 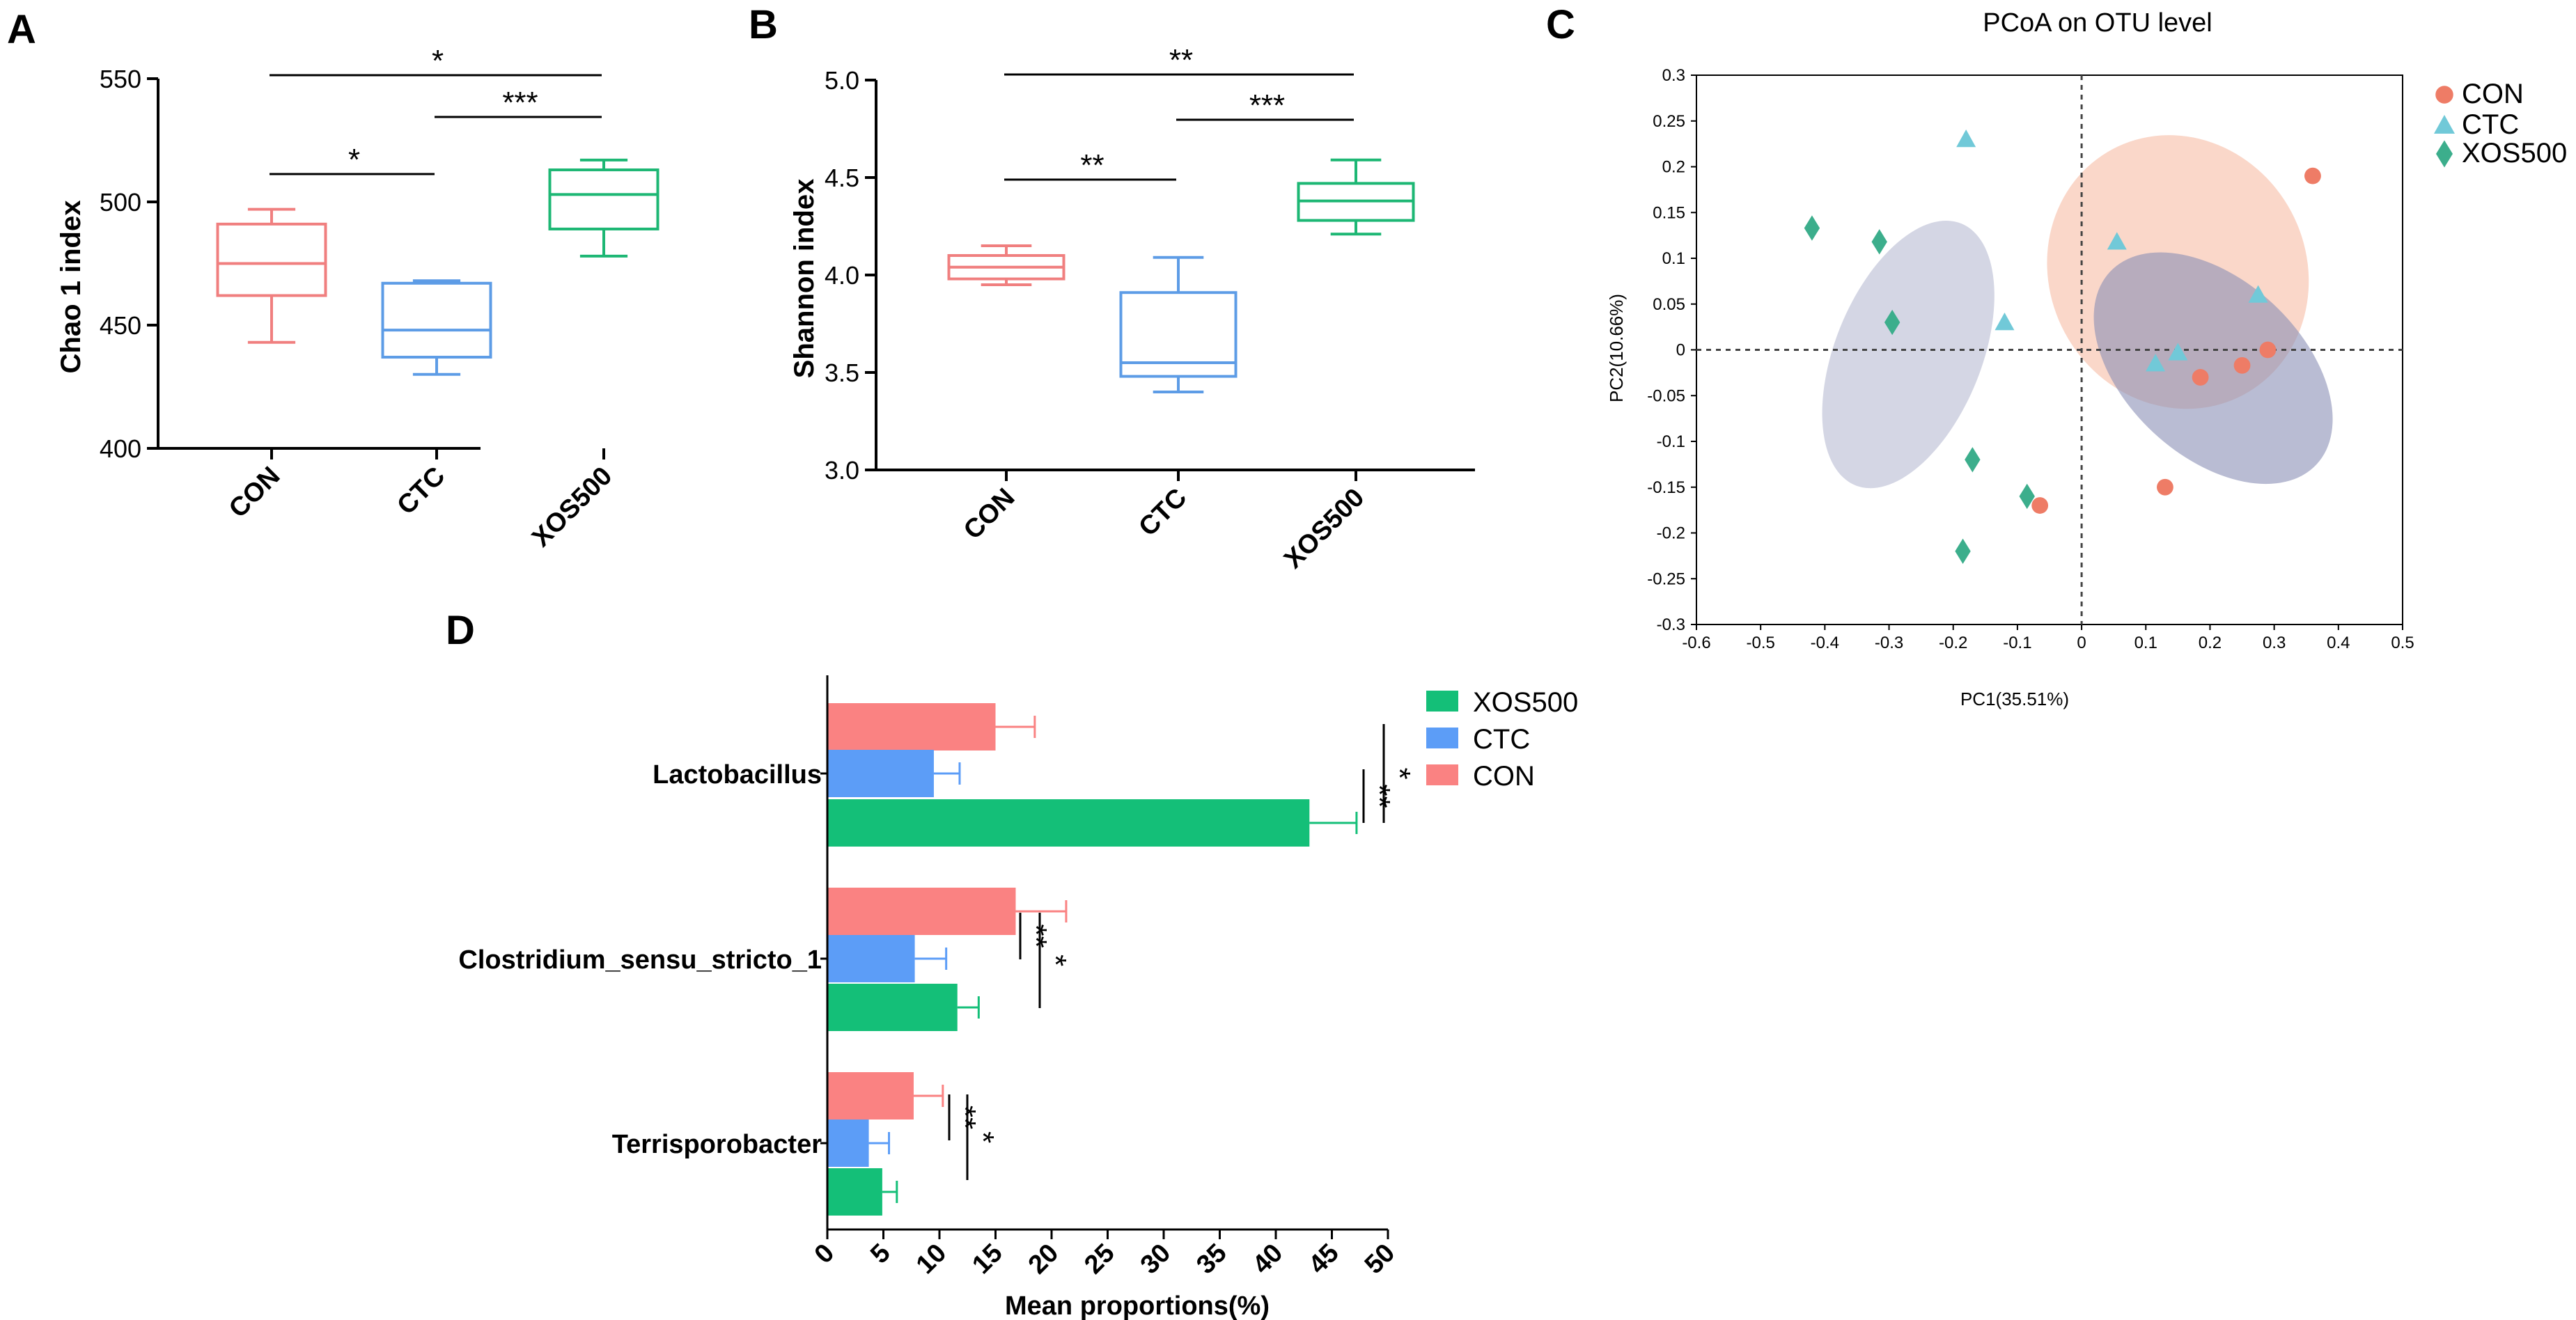 What do you see at coordinates (825, 1254) in the screenshot?
I see `bar-x-tick-label: 0` at bounding box center [825, 1254].